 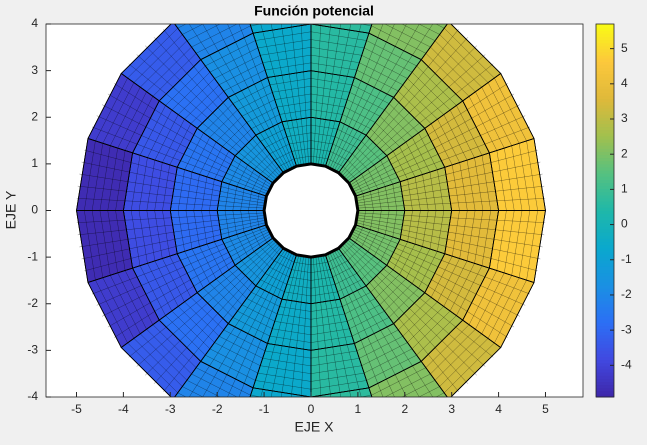 What do you see at coordinates (451, 409) in the screenshot?
I see `x-tick-label: 3` at bounding box center [451, 409].